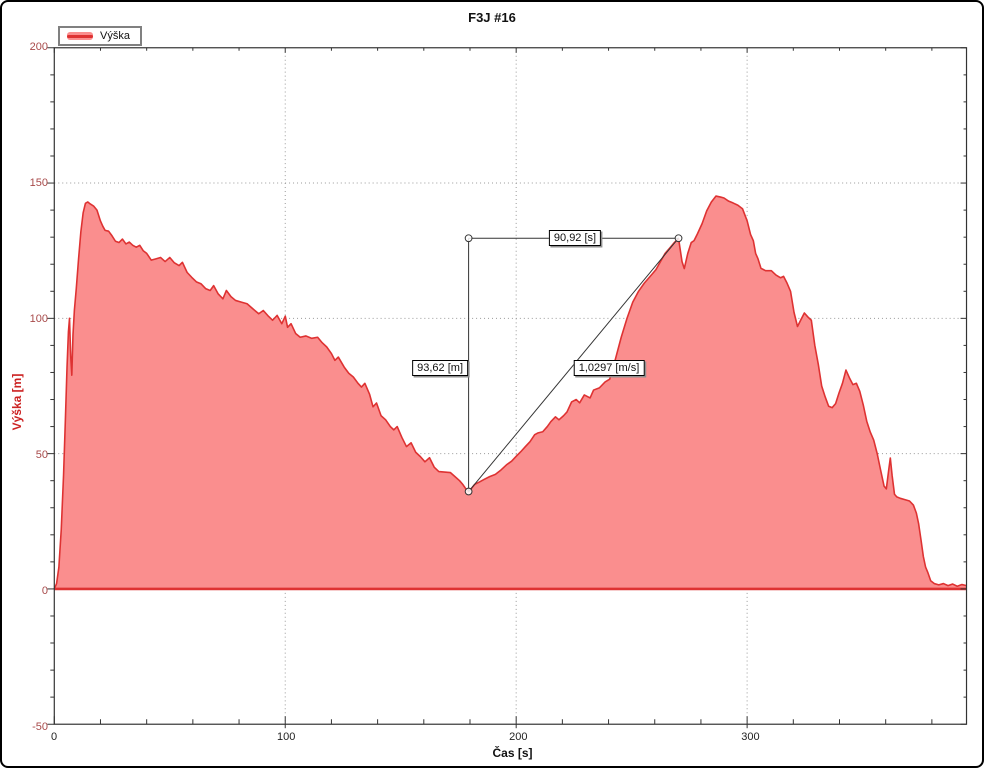 Image resolution: width=984 pixels, height=768 pixels. What do you see at coordinates (518, 737) in the screenshot?
I see `x-tick-label: 200` at bounding box center [518, 737].